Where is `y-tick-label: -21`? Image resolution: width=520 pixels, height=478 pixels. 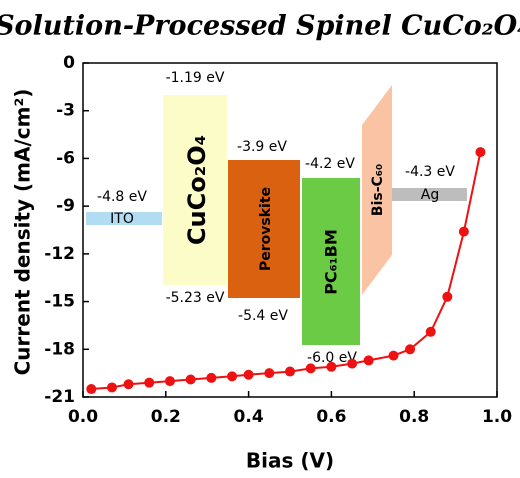 y-tick-label: -21 is located at coordinates (59, 397).